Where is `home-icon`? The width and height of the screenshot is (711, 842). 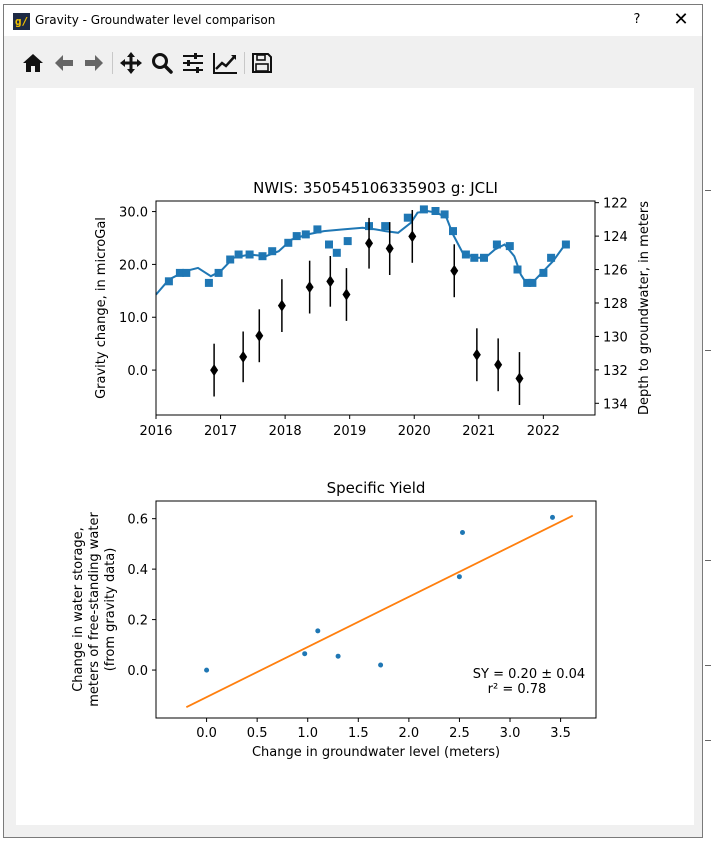
home-icon is located at coordinates (33, 63).